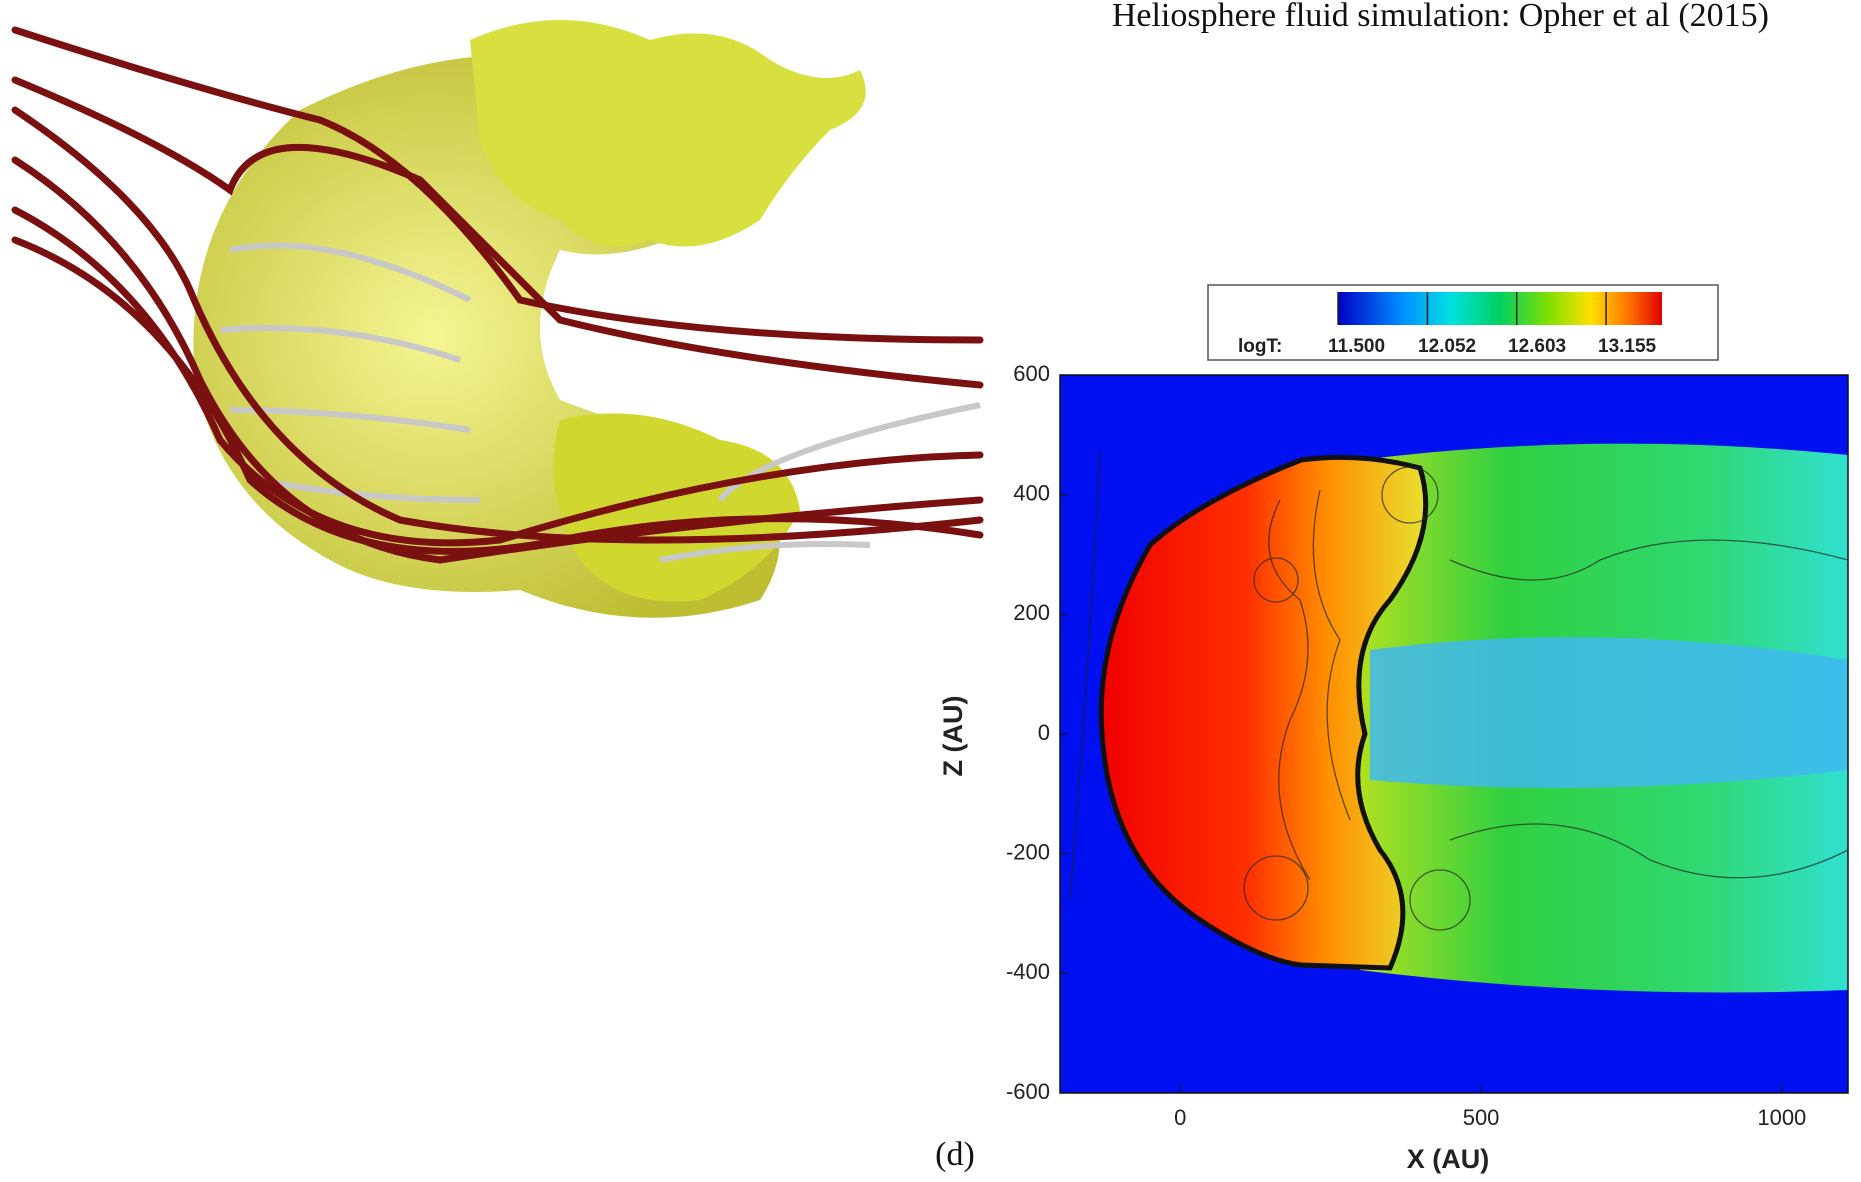  What do you see at coordinates (1627, 346) in the screenshot?
I see `colorbar-tick-label: 13.155` at bounding box center [1627, 346].